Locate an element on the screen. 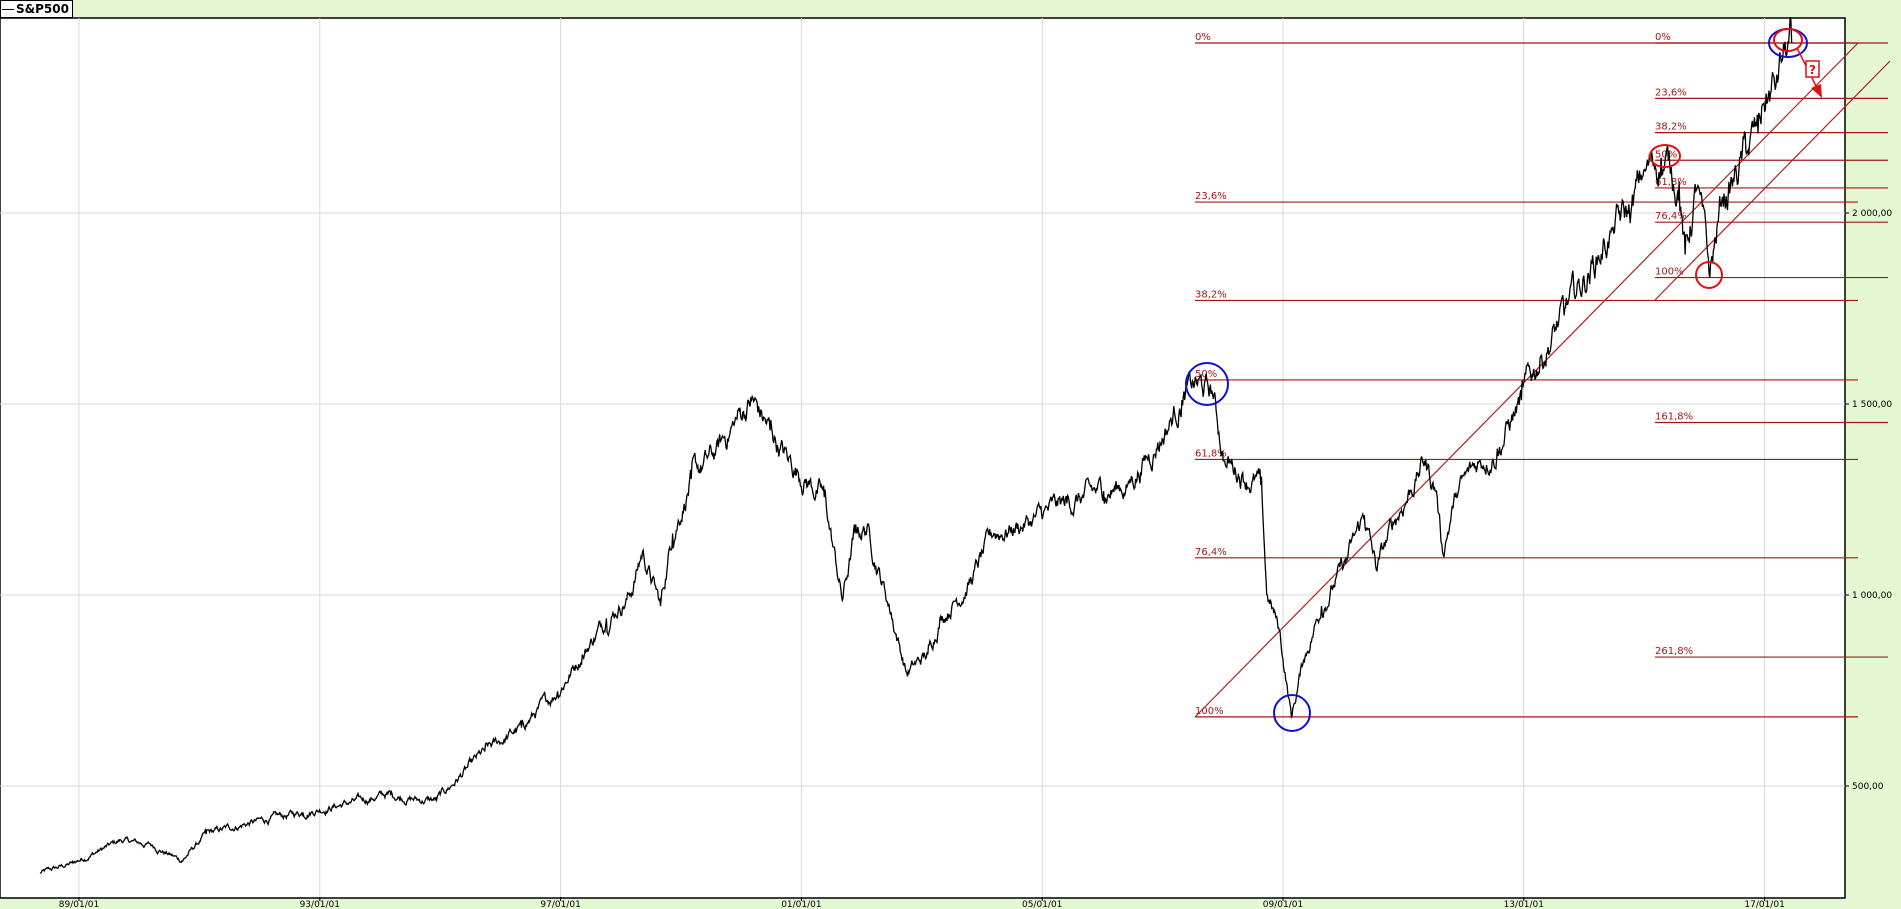 The image size is (1901, 909). red-circle-2016-low is located at coordinates (1709, 275).